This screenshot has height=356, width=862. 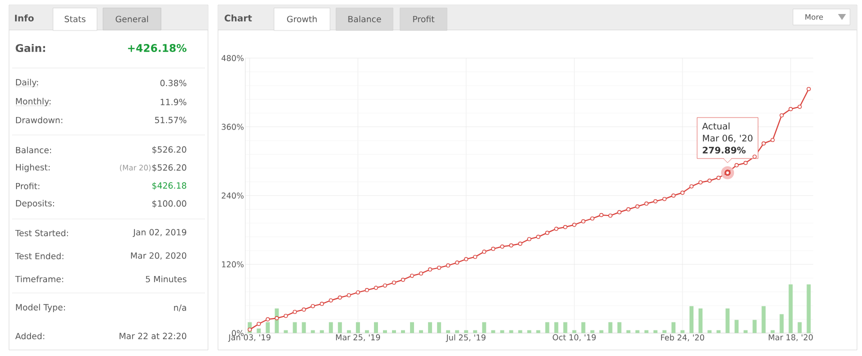 What do you see at coordinates (28, 186) in the screenshot?
I see `text: Profit:` at bounding box center [28, 186].